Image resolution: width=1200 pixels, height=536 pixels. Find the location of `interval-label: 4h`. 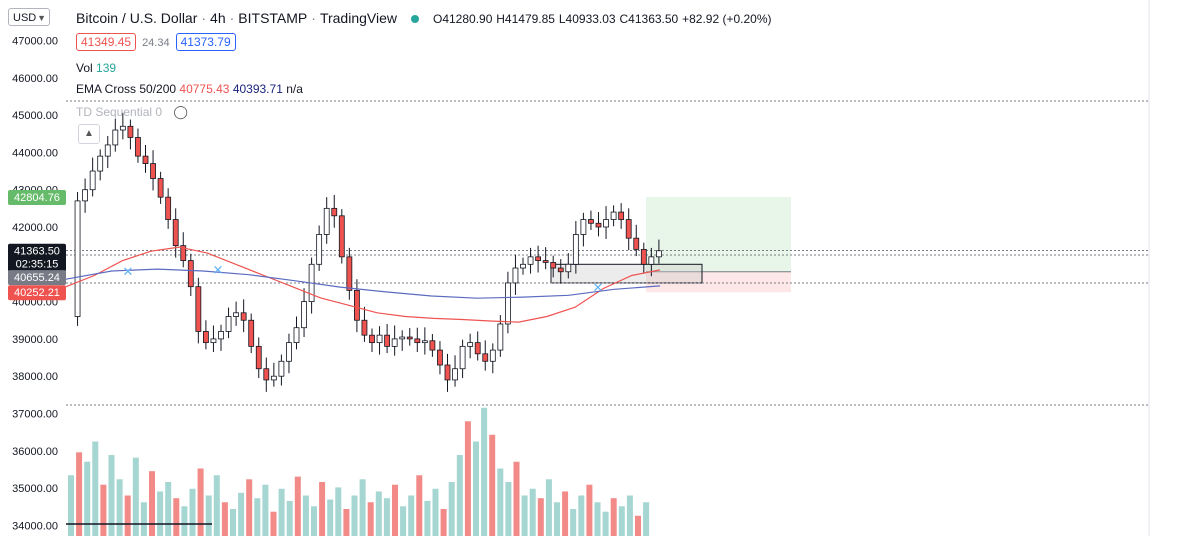

interval-label: 4h is located at coordinates (218, 18).